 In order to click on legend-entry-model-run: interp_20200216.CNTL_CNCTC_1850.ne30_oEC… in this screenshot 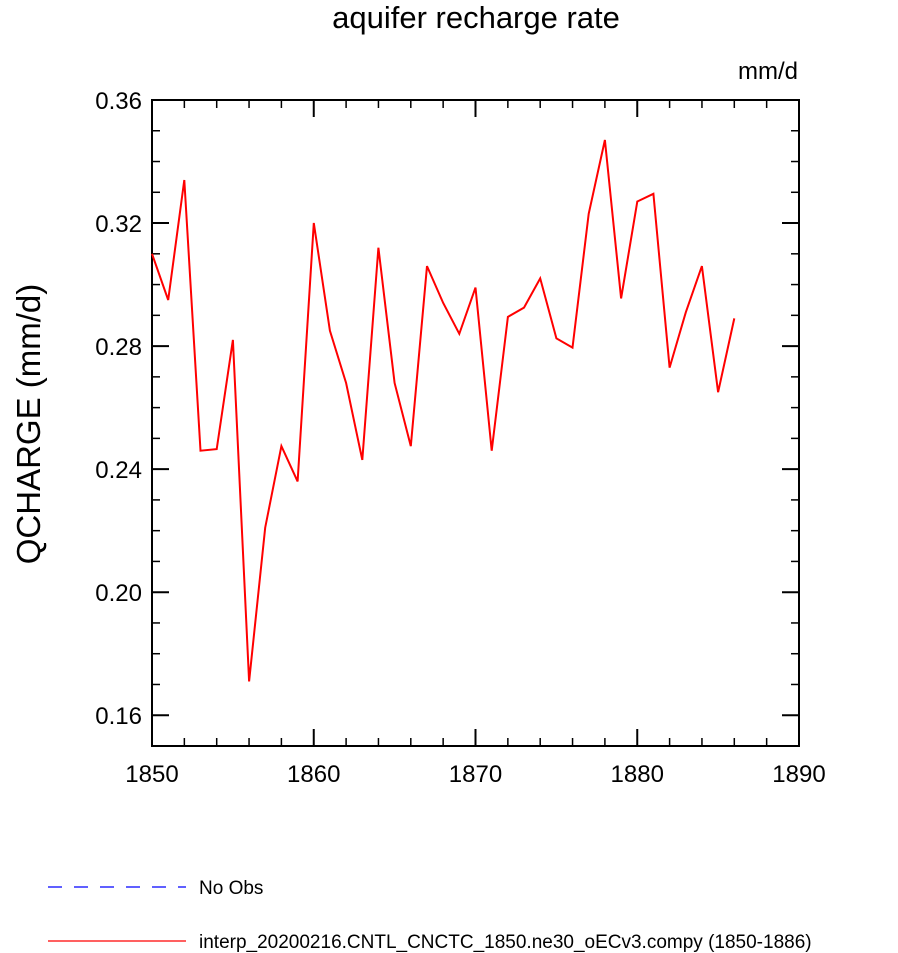, I will do `click(505, 942)`.